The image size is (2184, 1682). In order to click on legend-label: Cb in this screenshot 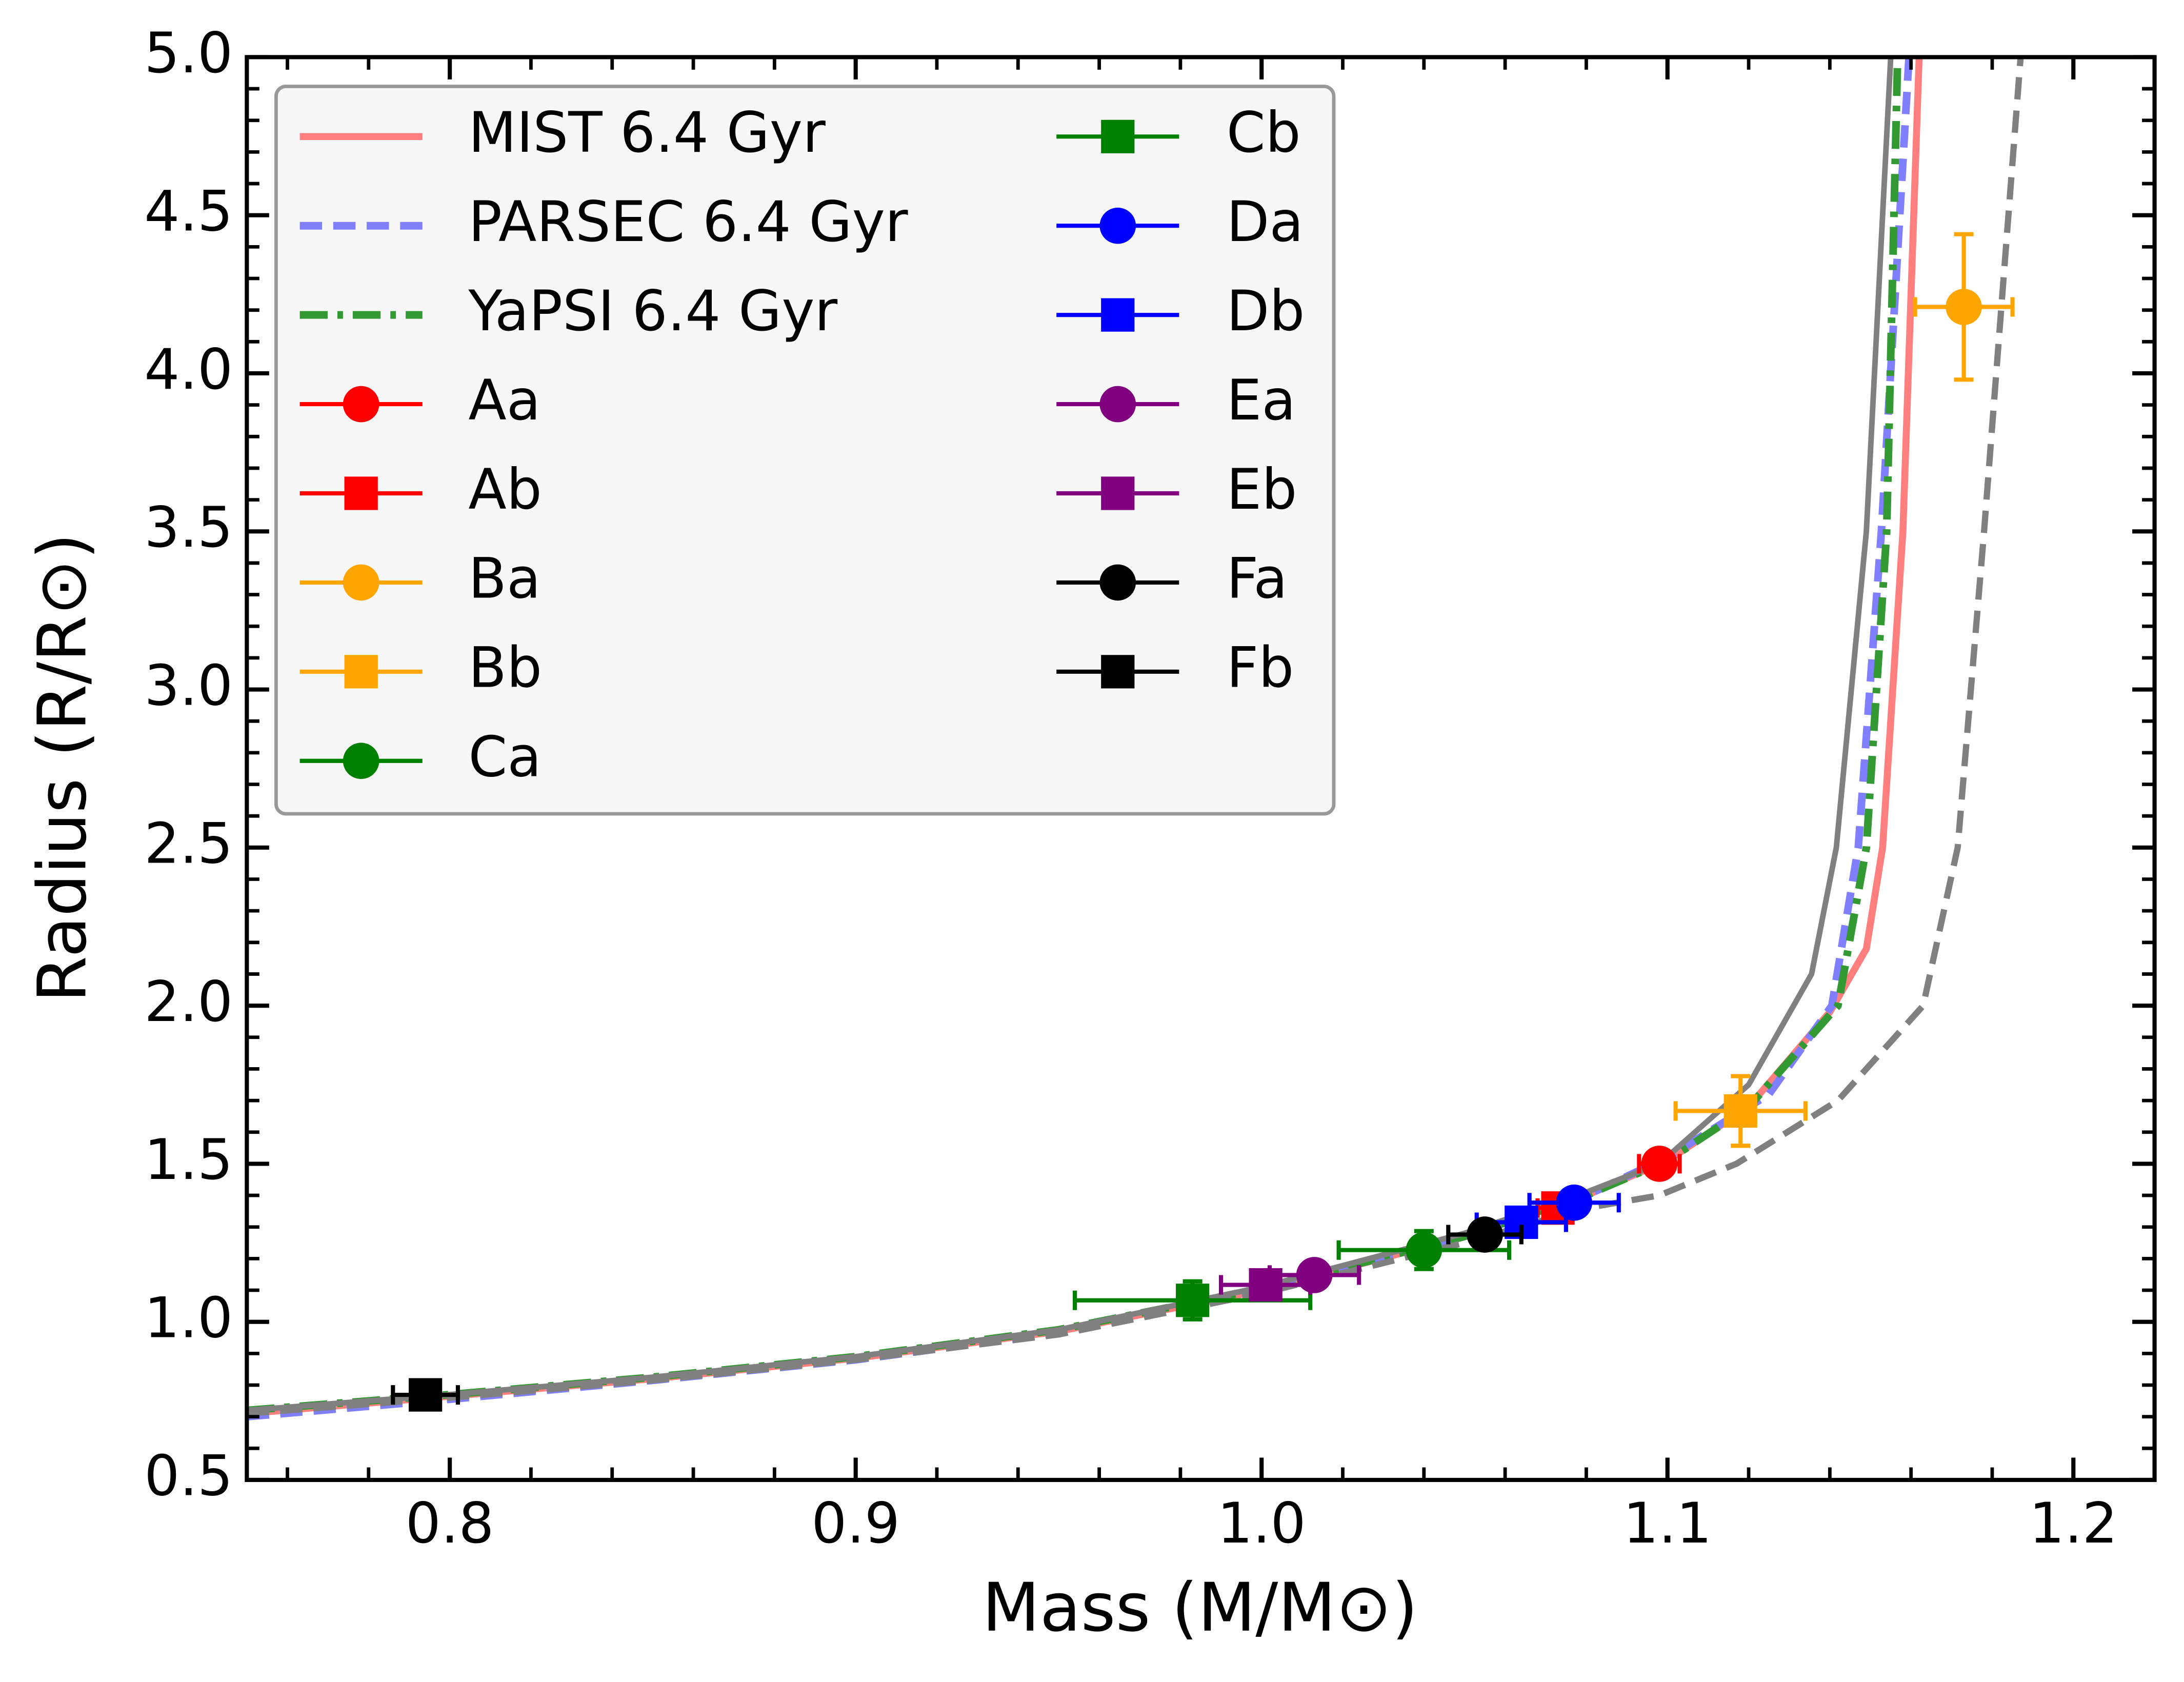, I will do `click(1264, 132)`.